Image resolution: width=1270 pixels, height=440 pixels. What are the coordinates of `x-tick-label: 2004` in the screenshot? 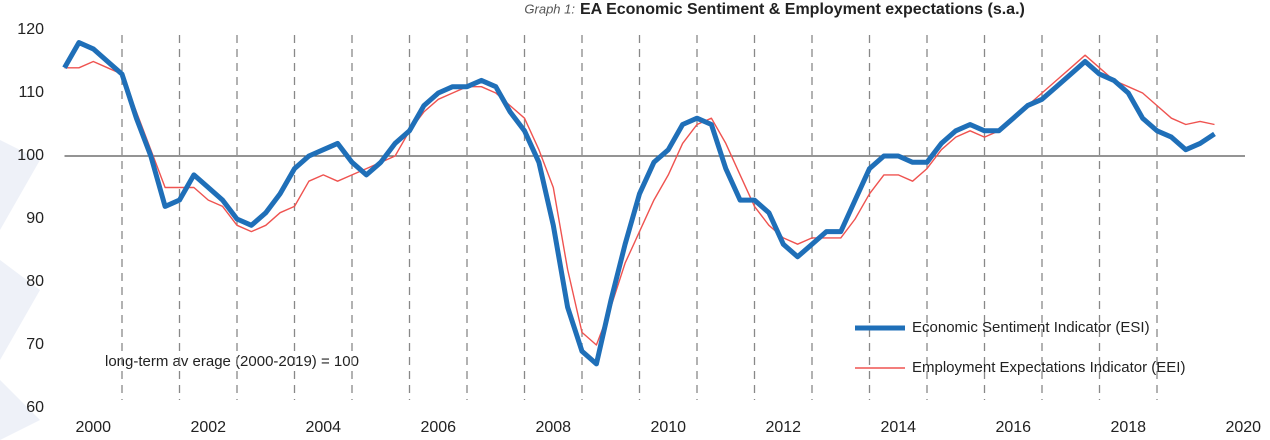 It's located at (323, 427).